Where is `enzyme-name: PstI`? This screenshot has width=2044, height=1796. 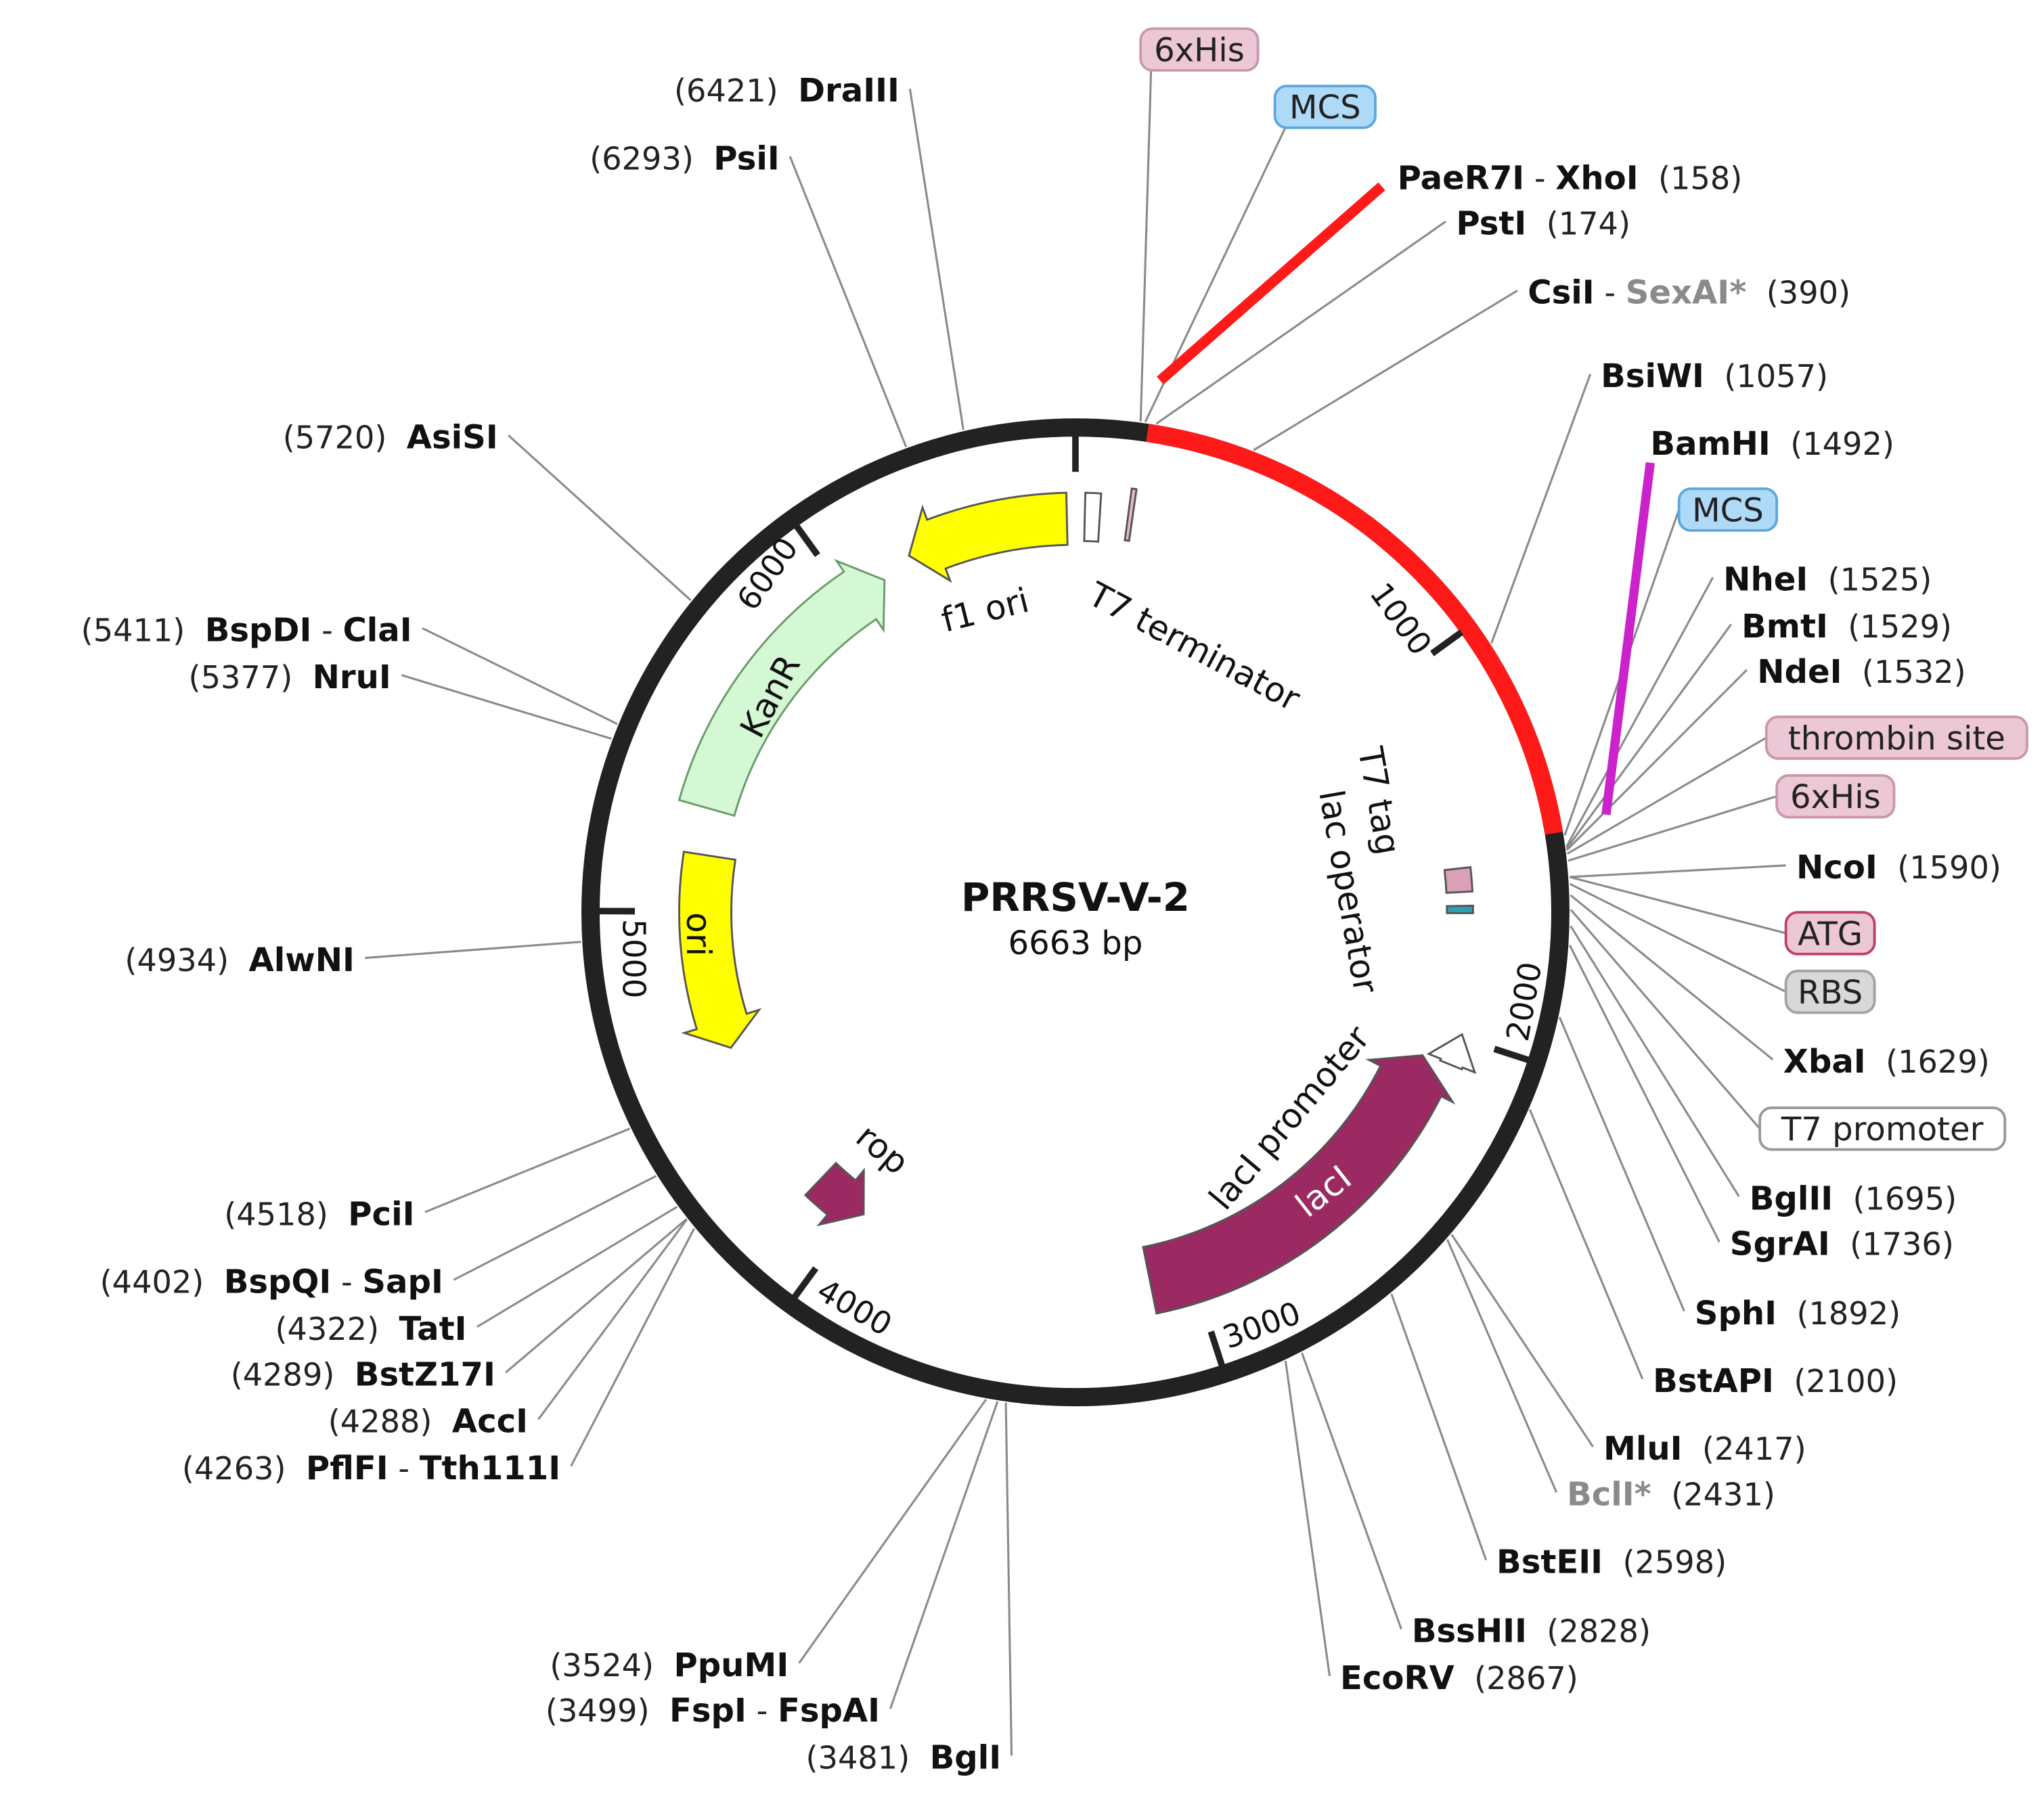 enzyme-name: PstI is located at coordinates (1491, 224).